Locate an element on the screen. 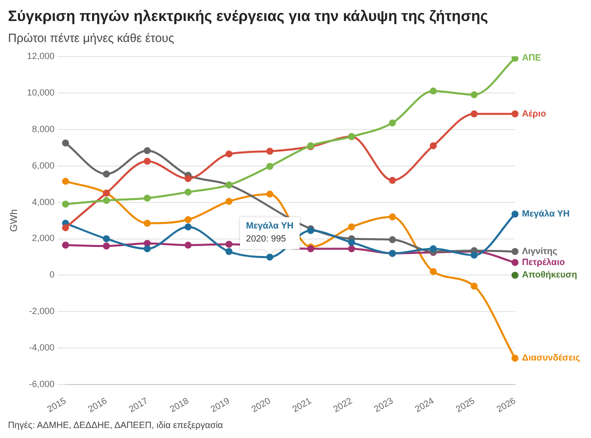  x-tick-label: 2015 is located at coordinates (56, 405).